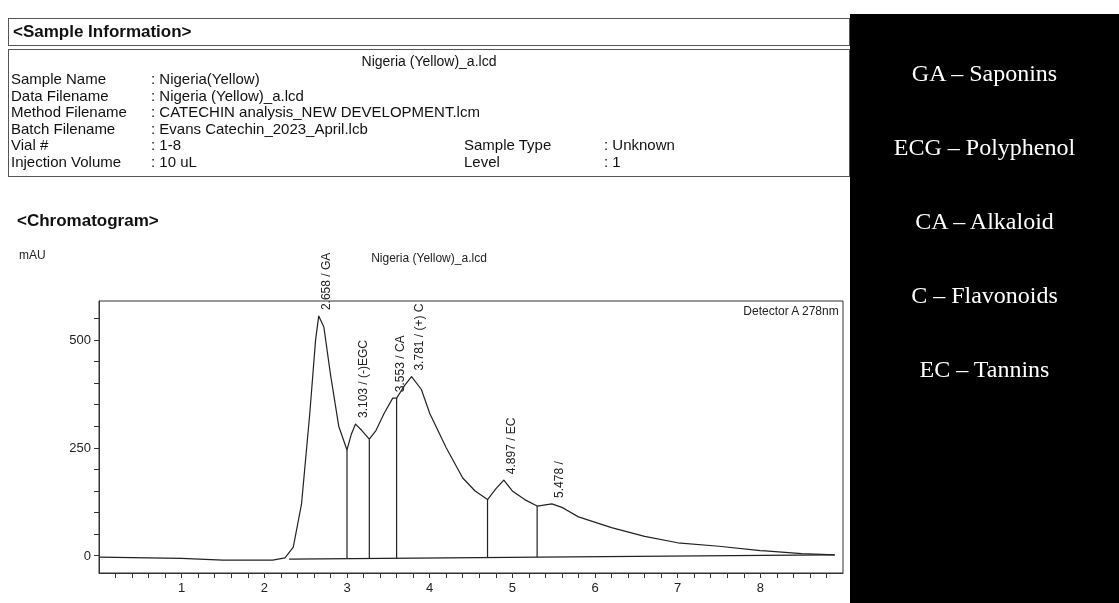 The height and width of the screenshot is (603, 1119). I want to click on text: : 1, so click(612, 161).